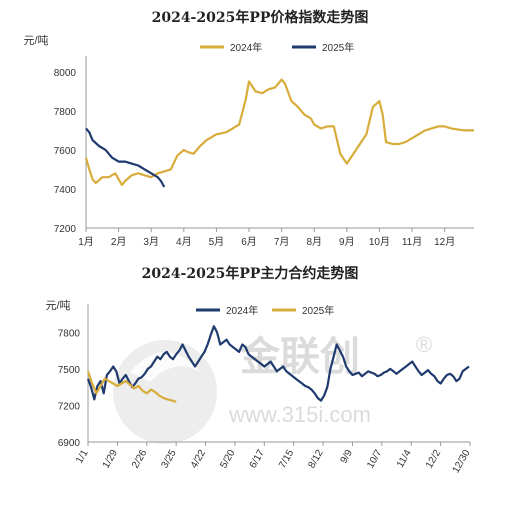 Image resolution: width=520 pixels, height=511 pixels. What do you see at coordinates (65, 151) in the screenshot?
I see `y-tick-label: 7600` at bounding box center [65, 151].